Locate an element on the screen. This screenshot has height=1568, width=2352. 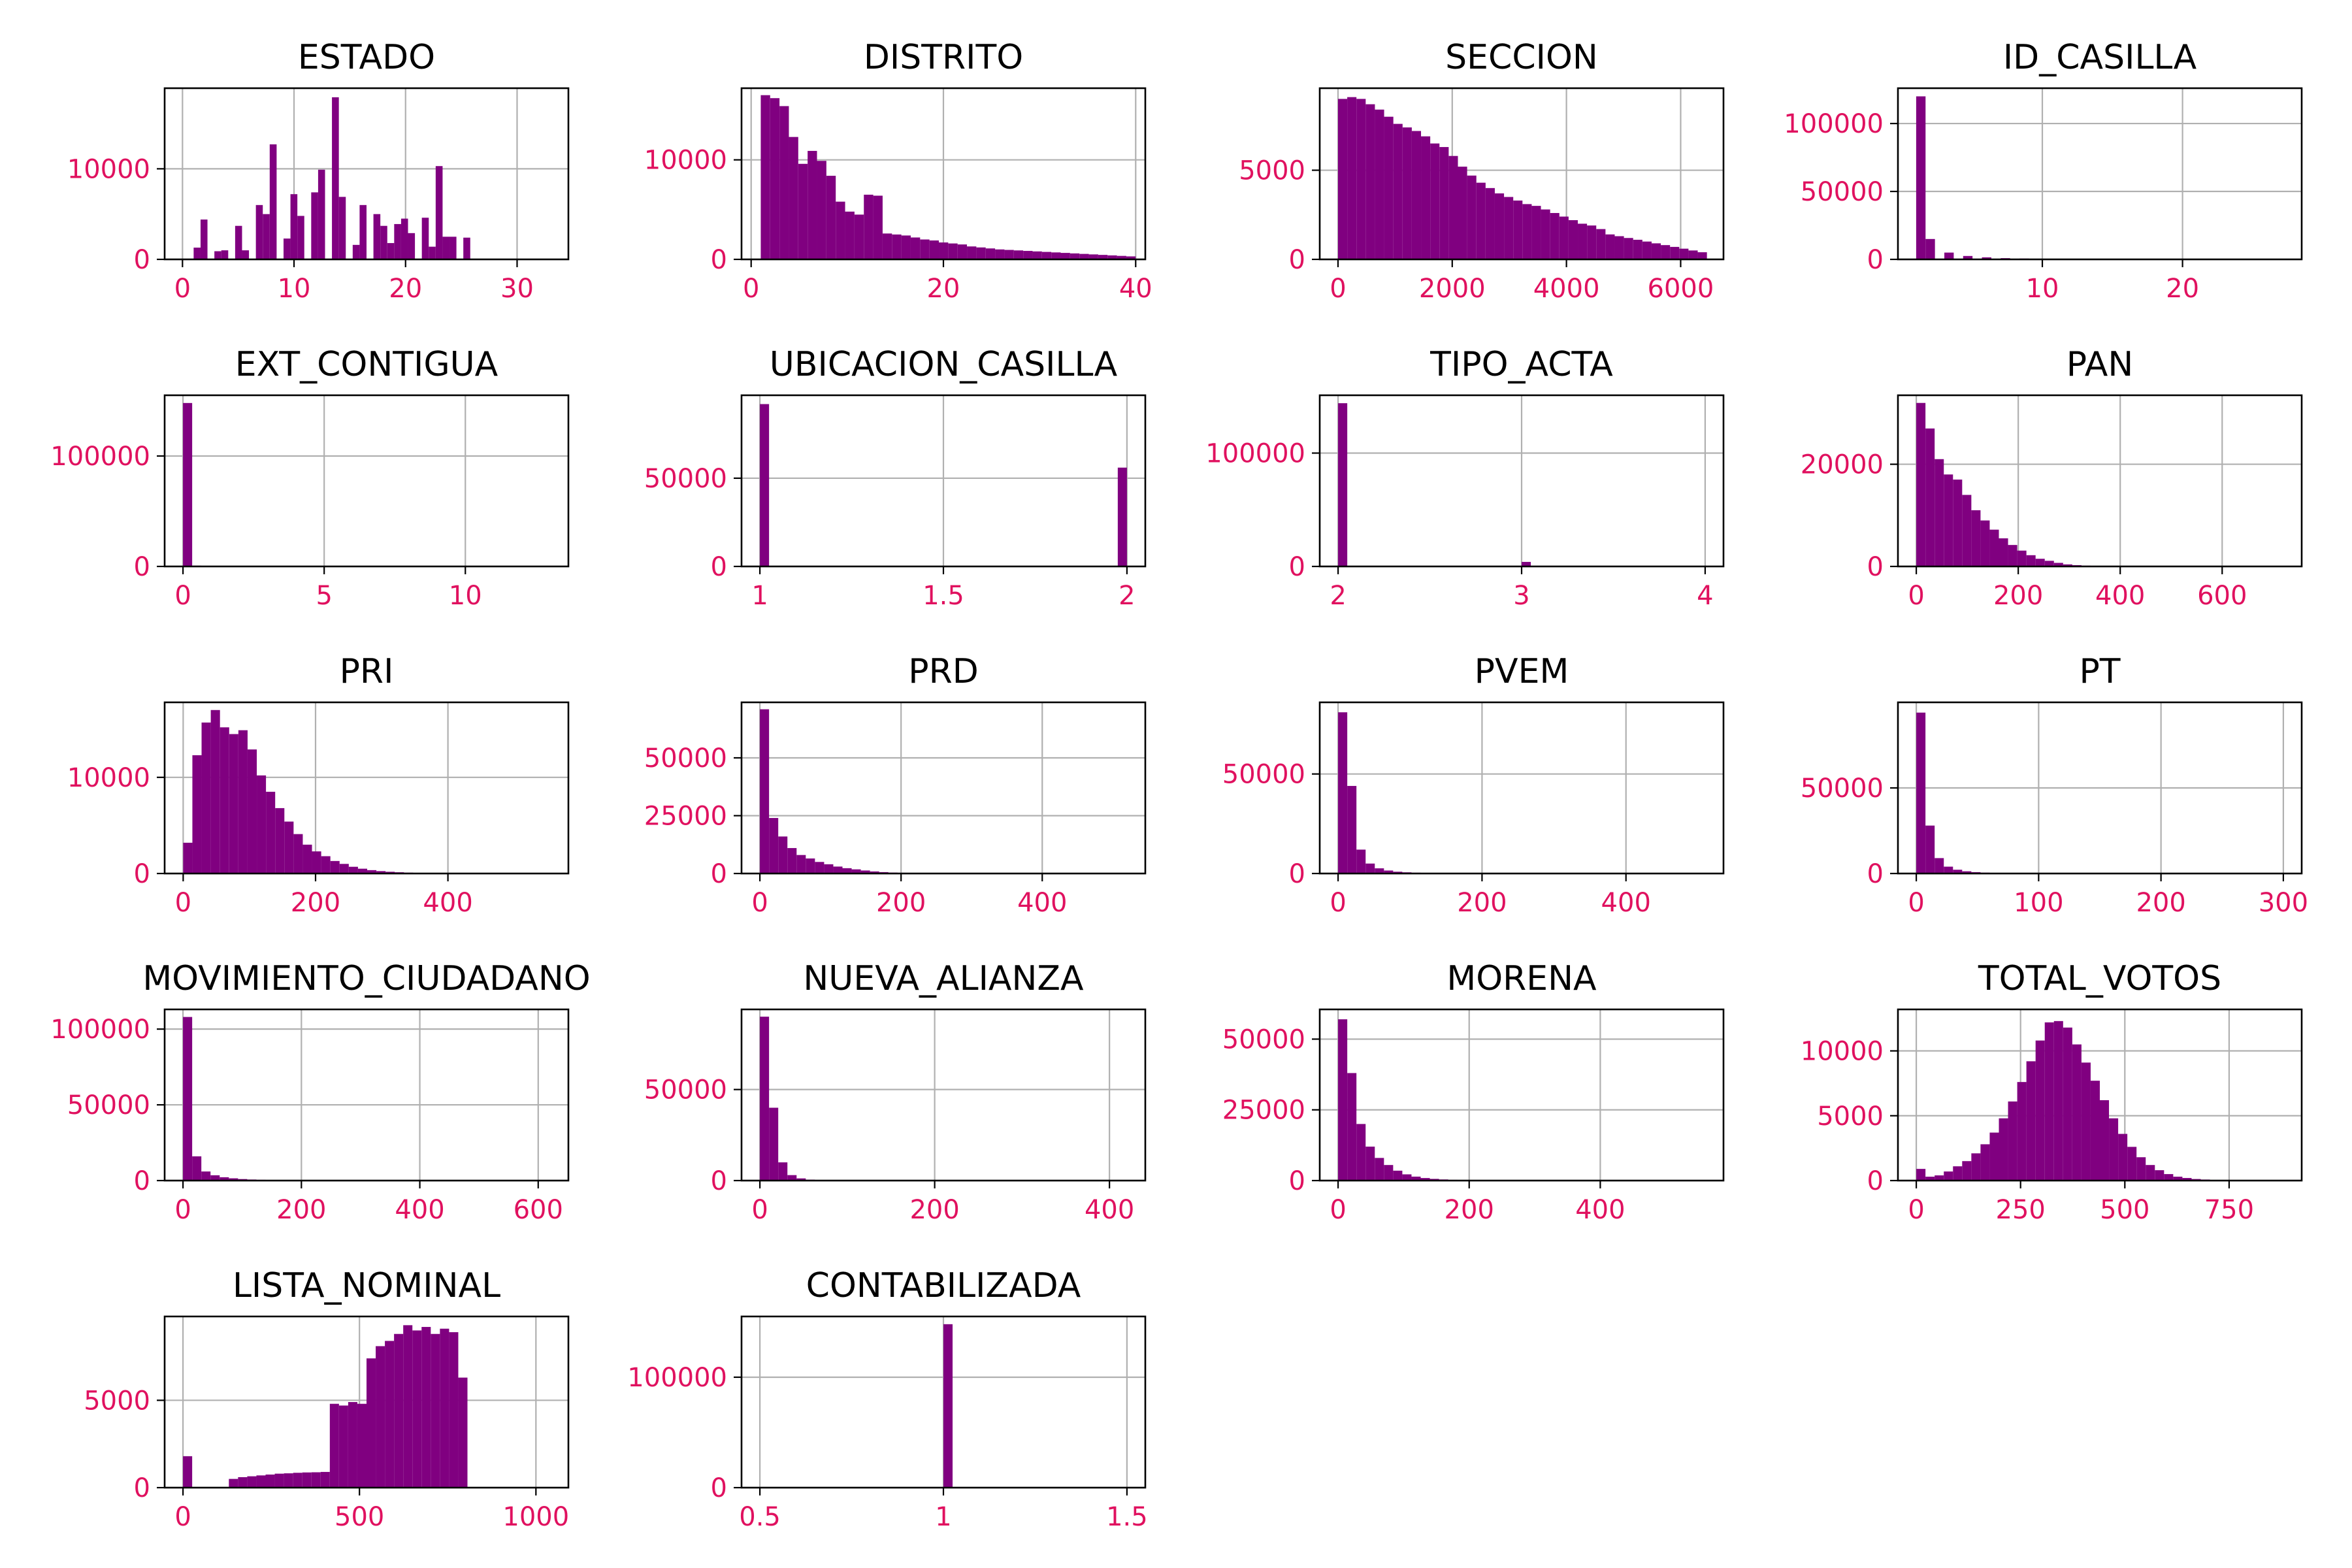
panel-title: MOVIMIENTO_CIUDADANO is located at coordinates (366, 978).